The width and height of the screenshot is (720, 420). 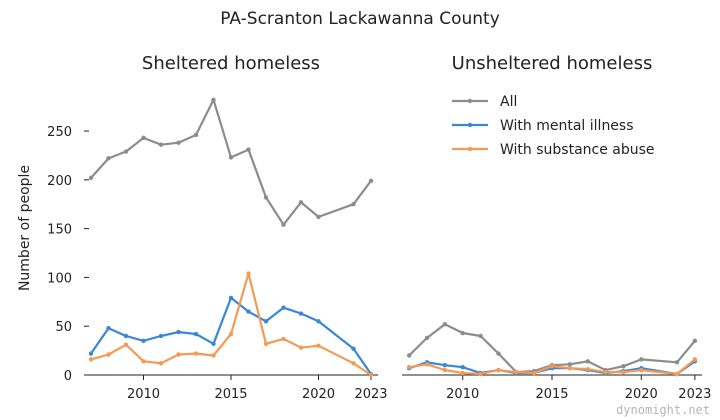 What do you see at coordinates (360, 19) in the screenshot?
I see `chart-title: PA-Scranton Lackawanna County` at bounding box center [360, 19].